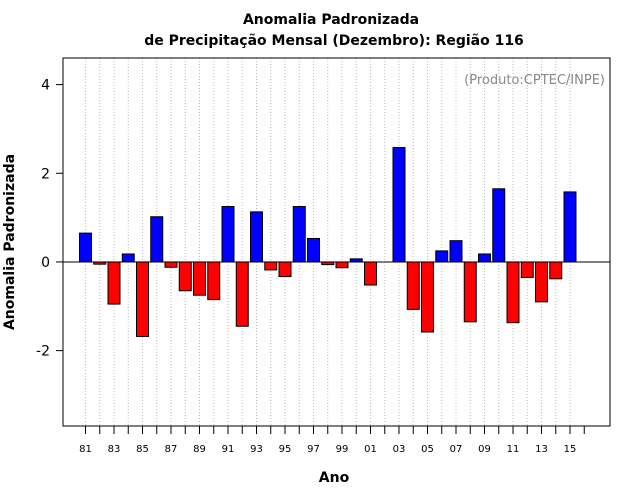 The width and height of the screenshot is (640, 500). I want to click on y-axis: -2 0 2 4, so click(49, 219).